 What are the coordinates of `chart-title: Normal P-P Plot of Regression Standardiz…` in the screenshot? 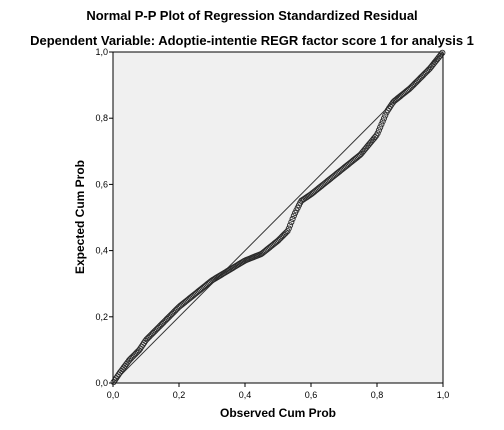 It's located at (251, 15).